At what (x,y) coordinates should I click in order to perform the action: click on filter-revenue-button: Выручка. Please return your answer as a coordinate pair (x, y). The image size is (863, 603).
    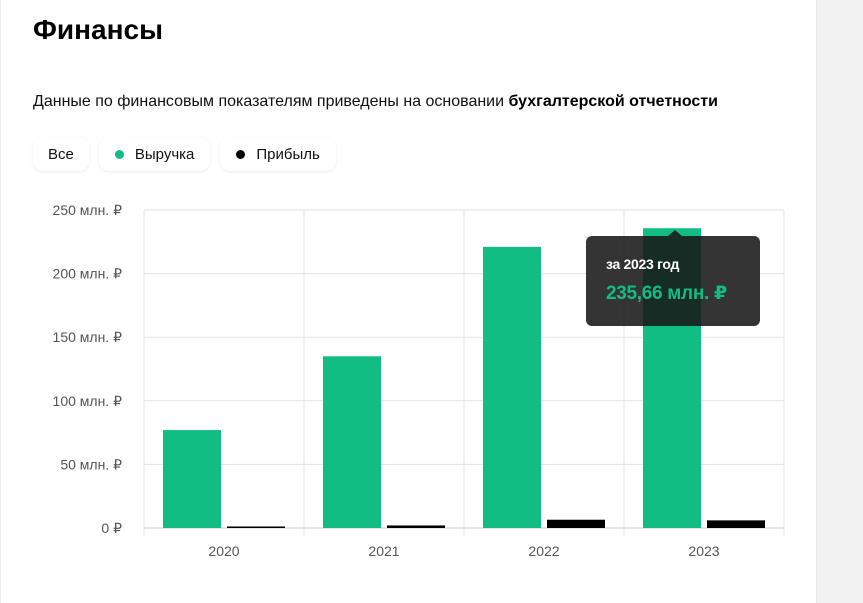
    Looking at the image, I should click on (154, 154).